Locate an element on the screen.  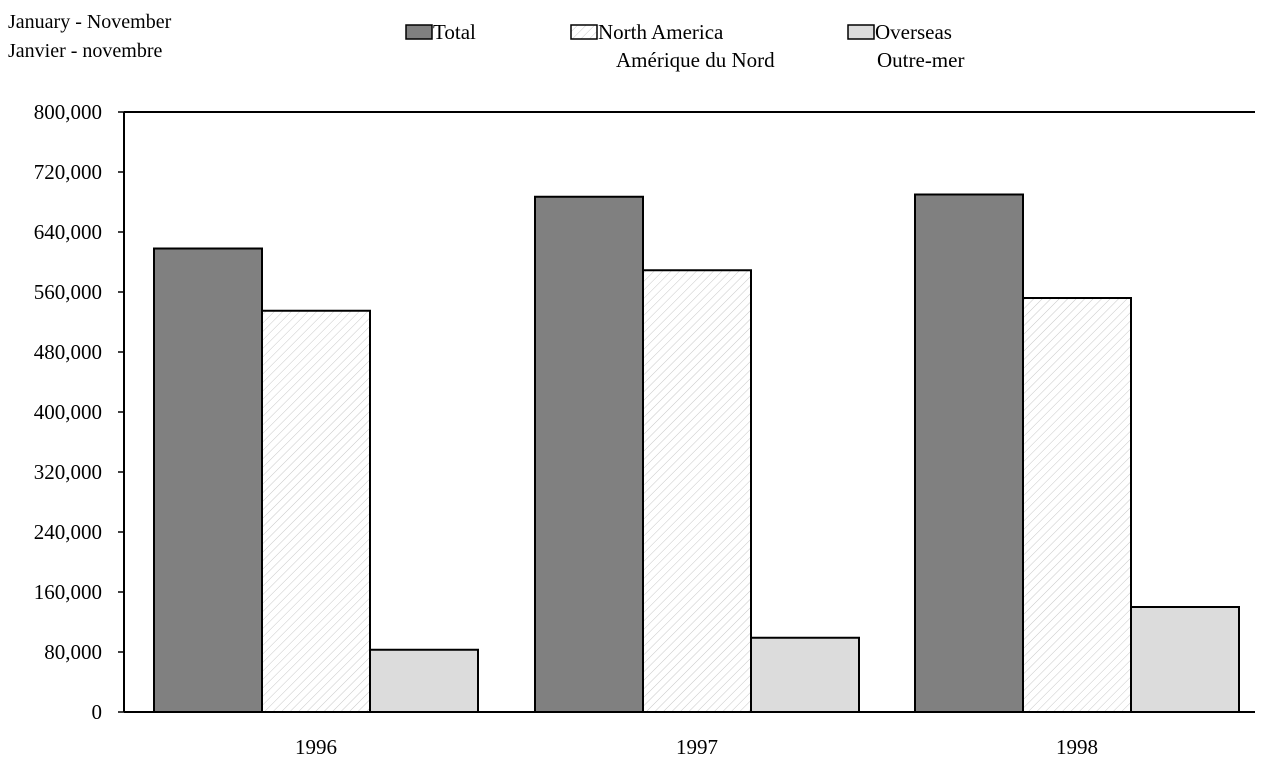
bar-overseas-1998 is located at coordinates (1185, 659).